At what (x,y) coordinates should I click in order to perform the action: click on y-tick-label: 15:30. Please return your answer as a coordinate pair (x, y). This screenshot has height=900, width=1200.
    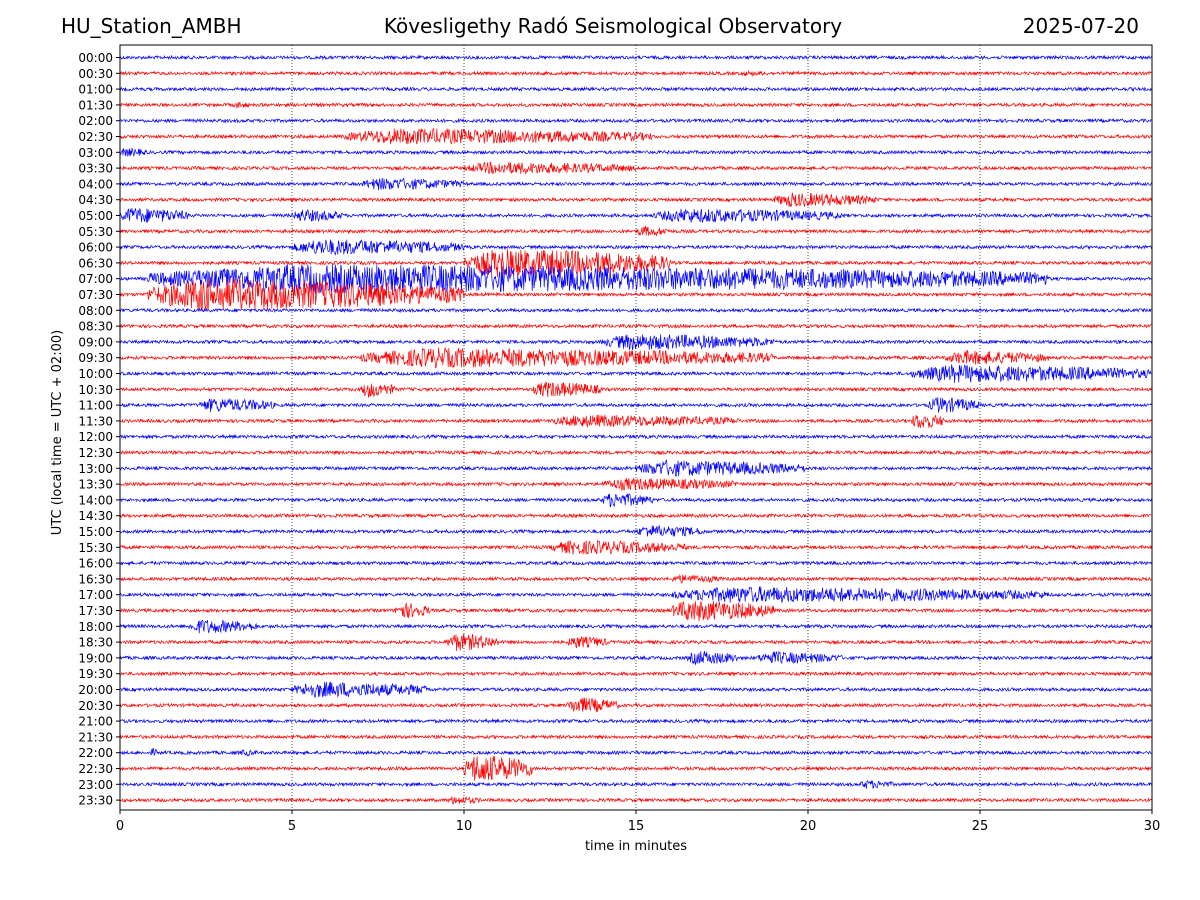
    Looking at the image, I should click on (95, 548).